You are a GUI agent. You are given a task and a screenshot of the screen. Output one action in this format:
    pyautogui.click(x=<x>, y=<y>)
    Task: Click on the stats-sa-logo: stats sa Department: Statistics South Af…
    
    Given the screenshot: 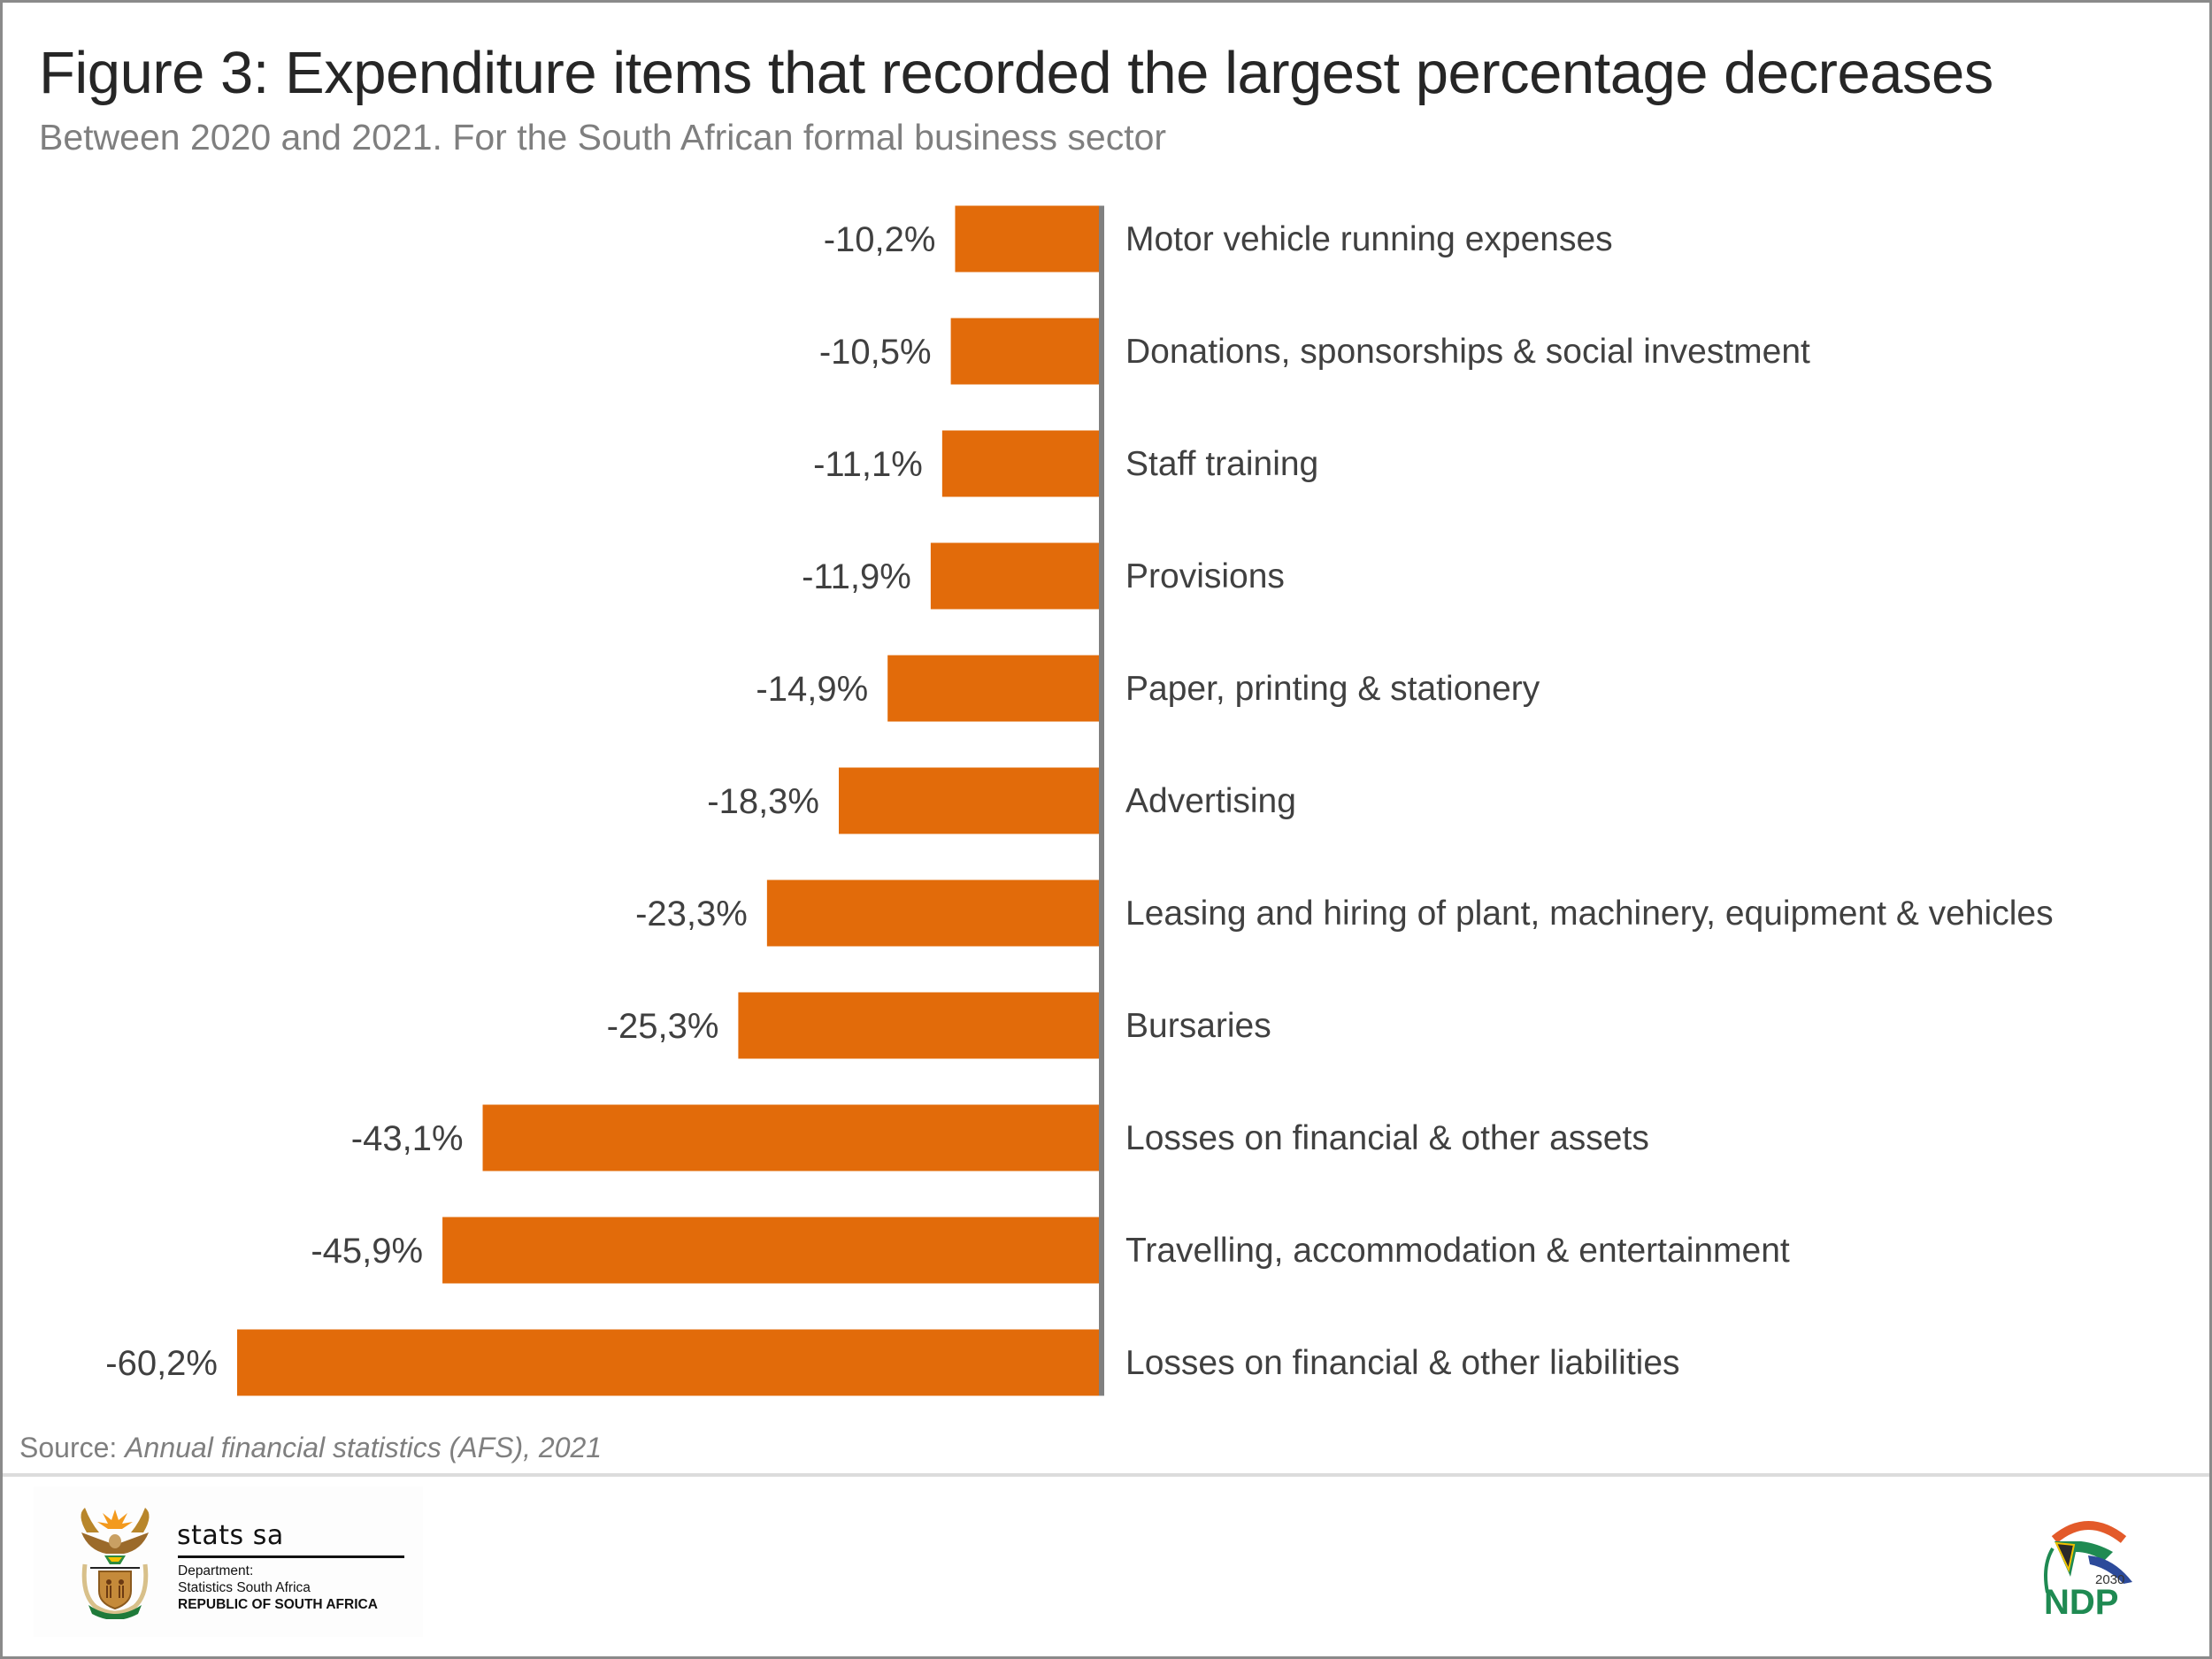 What is the action you would take?
    pyautogui.click(x=228, y=1562)
    